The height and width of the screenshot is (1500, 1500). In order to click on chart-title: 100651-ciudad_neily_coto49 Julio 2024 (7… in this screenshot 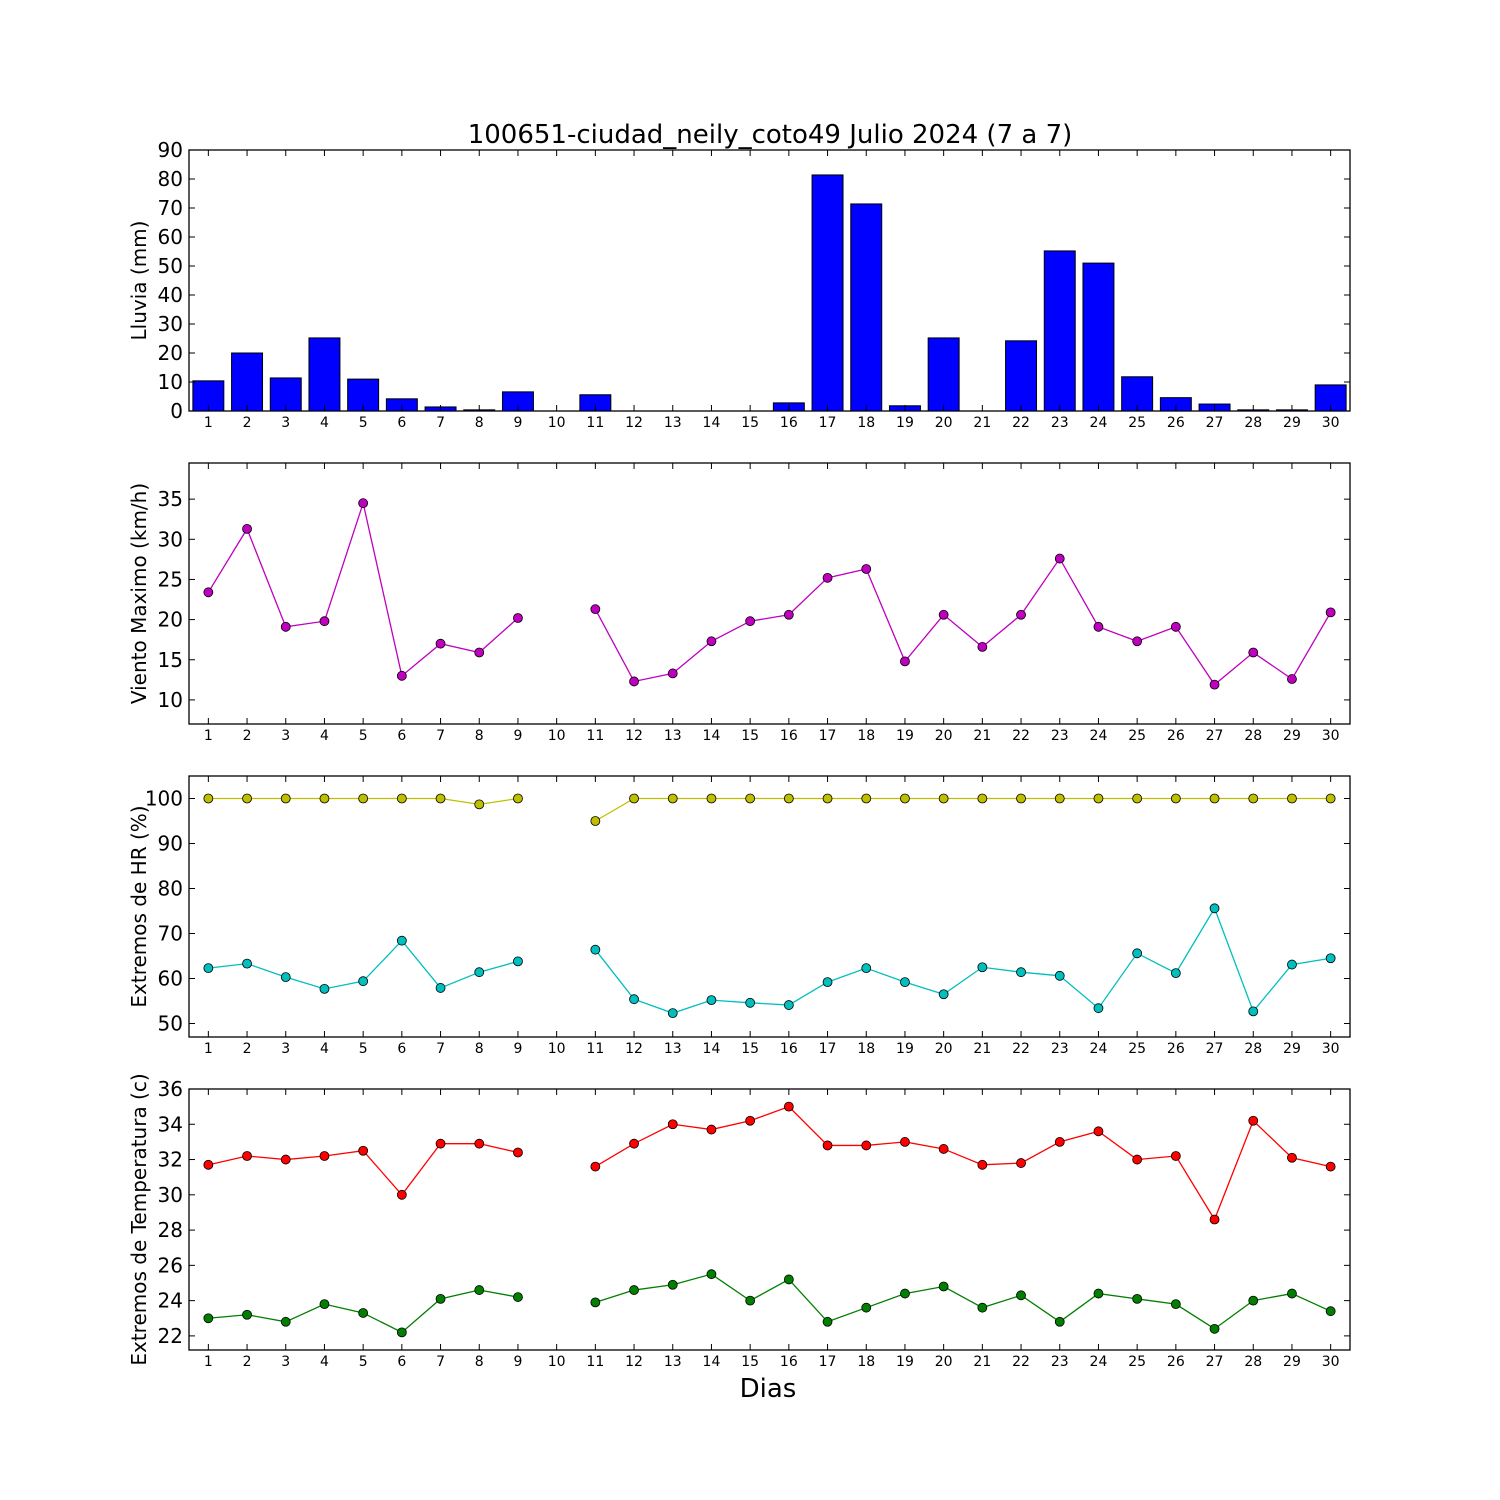, I will do `click(770, 135)`.